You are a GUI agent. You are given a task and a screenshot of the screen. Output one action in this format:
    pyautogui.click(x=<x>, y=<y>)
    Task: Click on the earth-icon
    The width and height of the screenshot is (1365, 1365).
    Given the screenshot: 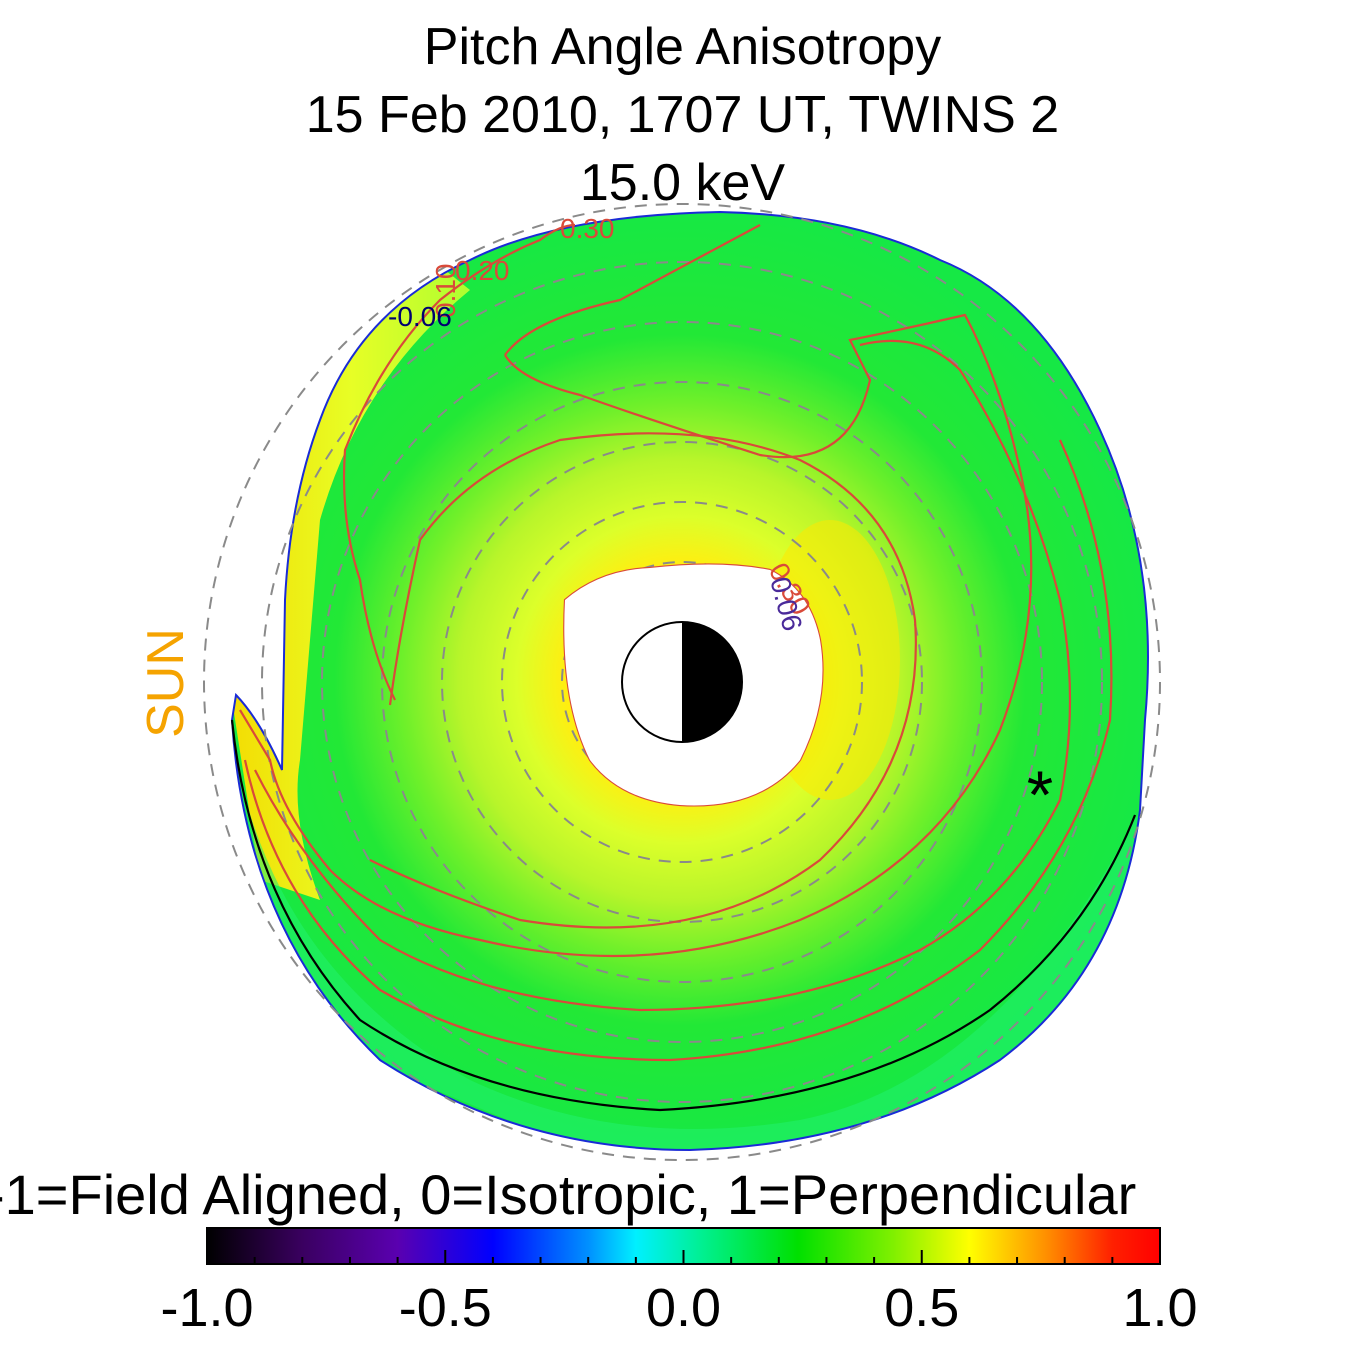 What is the action you would take?
    pyautogui.click(x=682, y=682)
    